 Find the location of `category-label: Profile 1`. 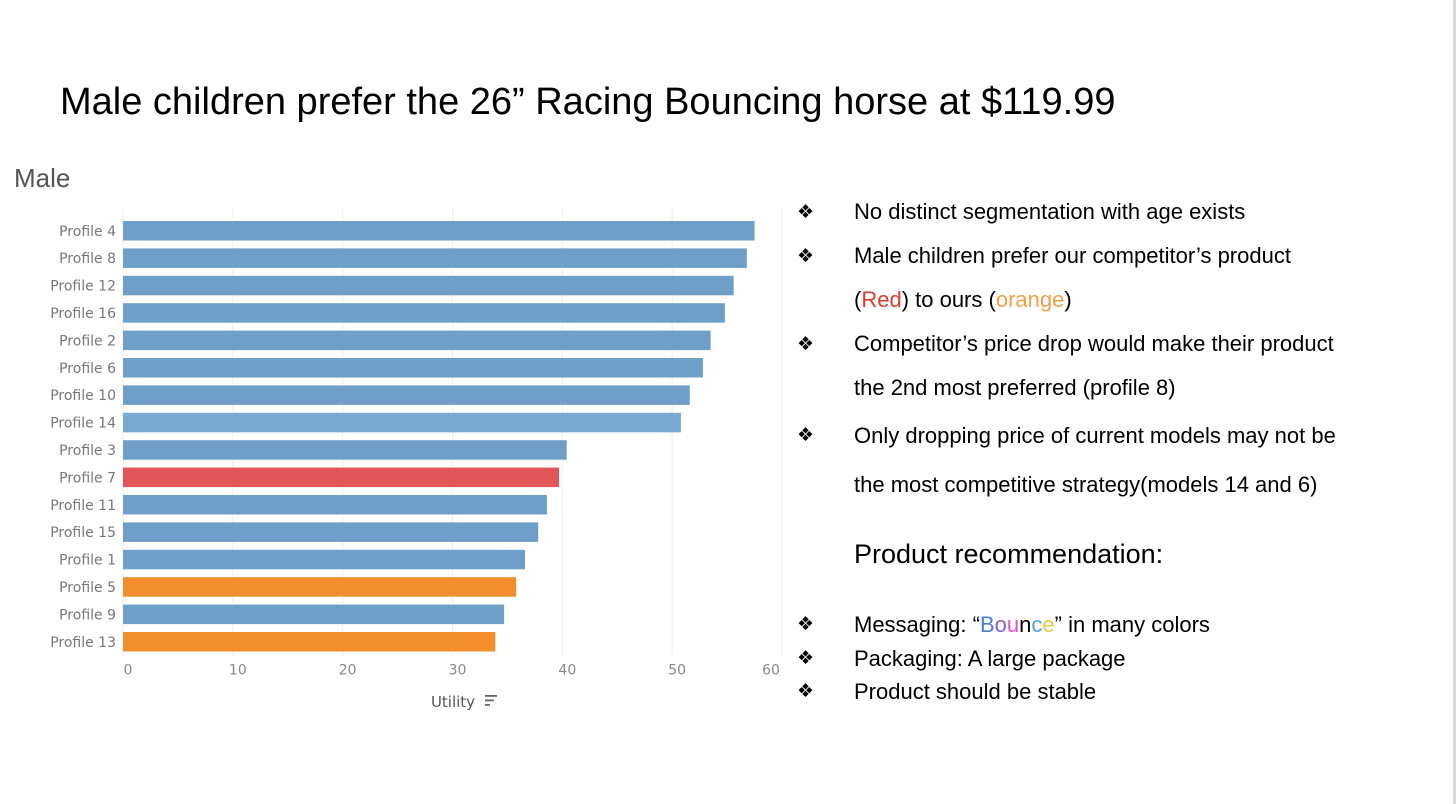

category-label: Profile 1 is located at coordinates (87, 561).